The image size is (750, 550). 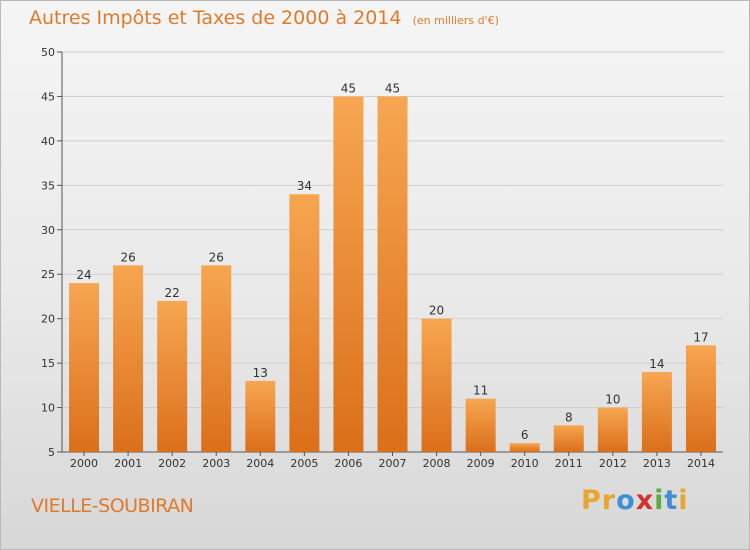 I want to click on chart-title: Autres Impôts et Taxes de 2000 à 2014, so click(x=215, y=18).